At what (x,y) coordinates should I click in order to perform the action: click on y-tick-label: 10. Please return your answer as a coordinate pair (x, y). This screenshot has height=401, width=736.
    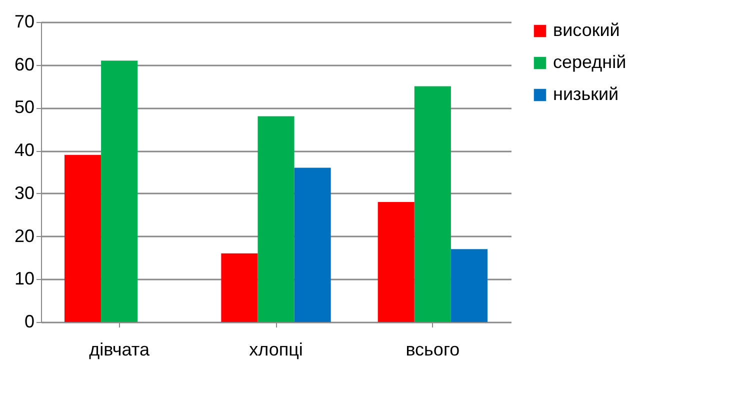
    Looking at the image, I should click on (24, 278).